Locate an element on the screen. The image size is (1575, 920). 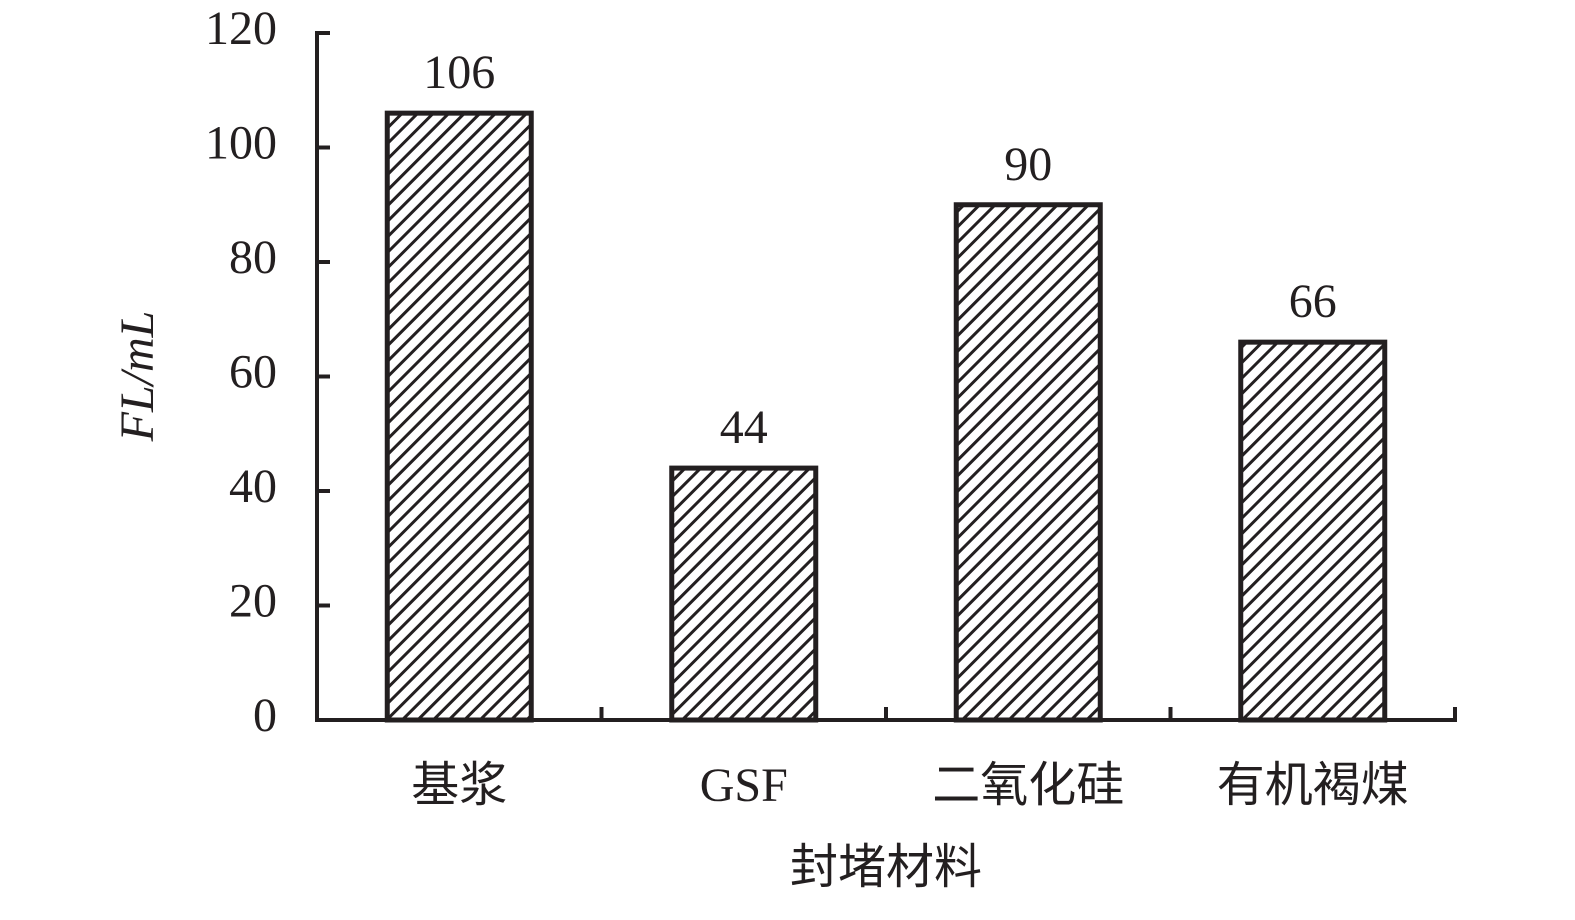
x-tick-label: 二氧化硅 is located at coordinates (1028, 785).